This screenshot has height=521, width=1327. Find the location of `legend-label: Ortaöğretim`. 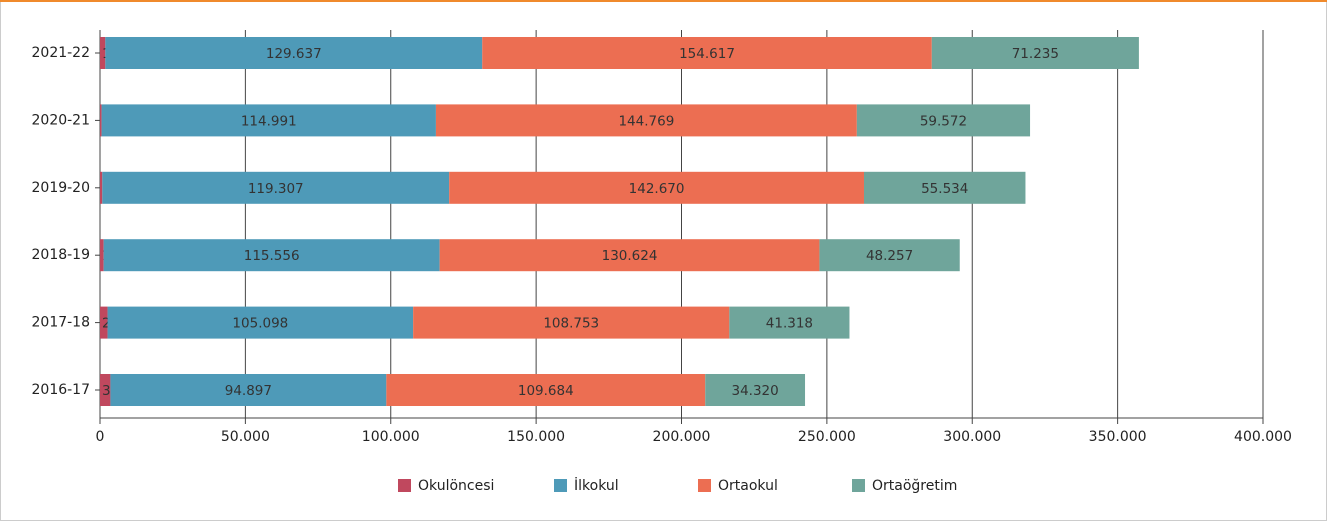

legend-label: Ortaöğretim is located at coordinates (914, 486).